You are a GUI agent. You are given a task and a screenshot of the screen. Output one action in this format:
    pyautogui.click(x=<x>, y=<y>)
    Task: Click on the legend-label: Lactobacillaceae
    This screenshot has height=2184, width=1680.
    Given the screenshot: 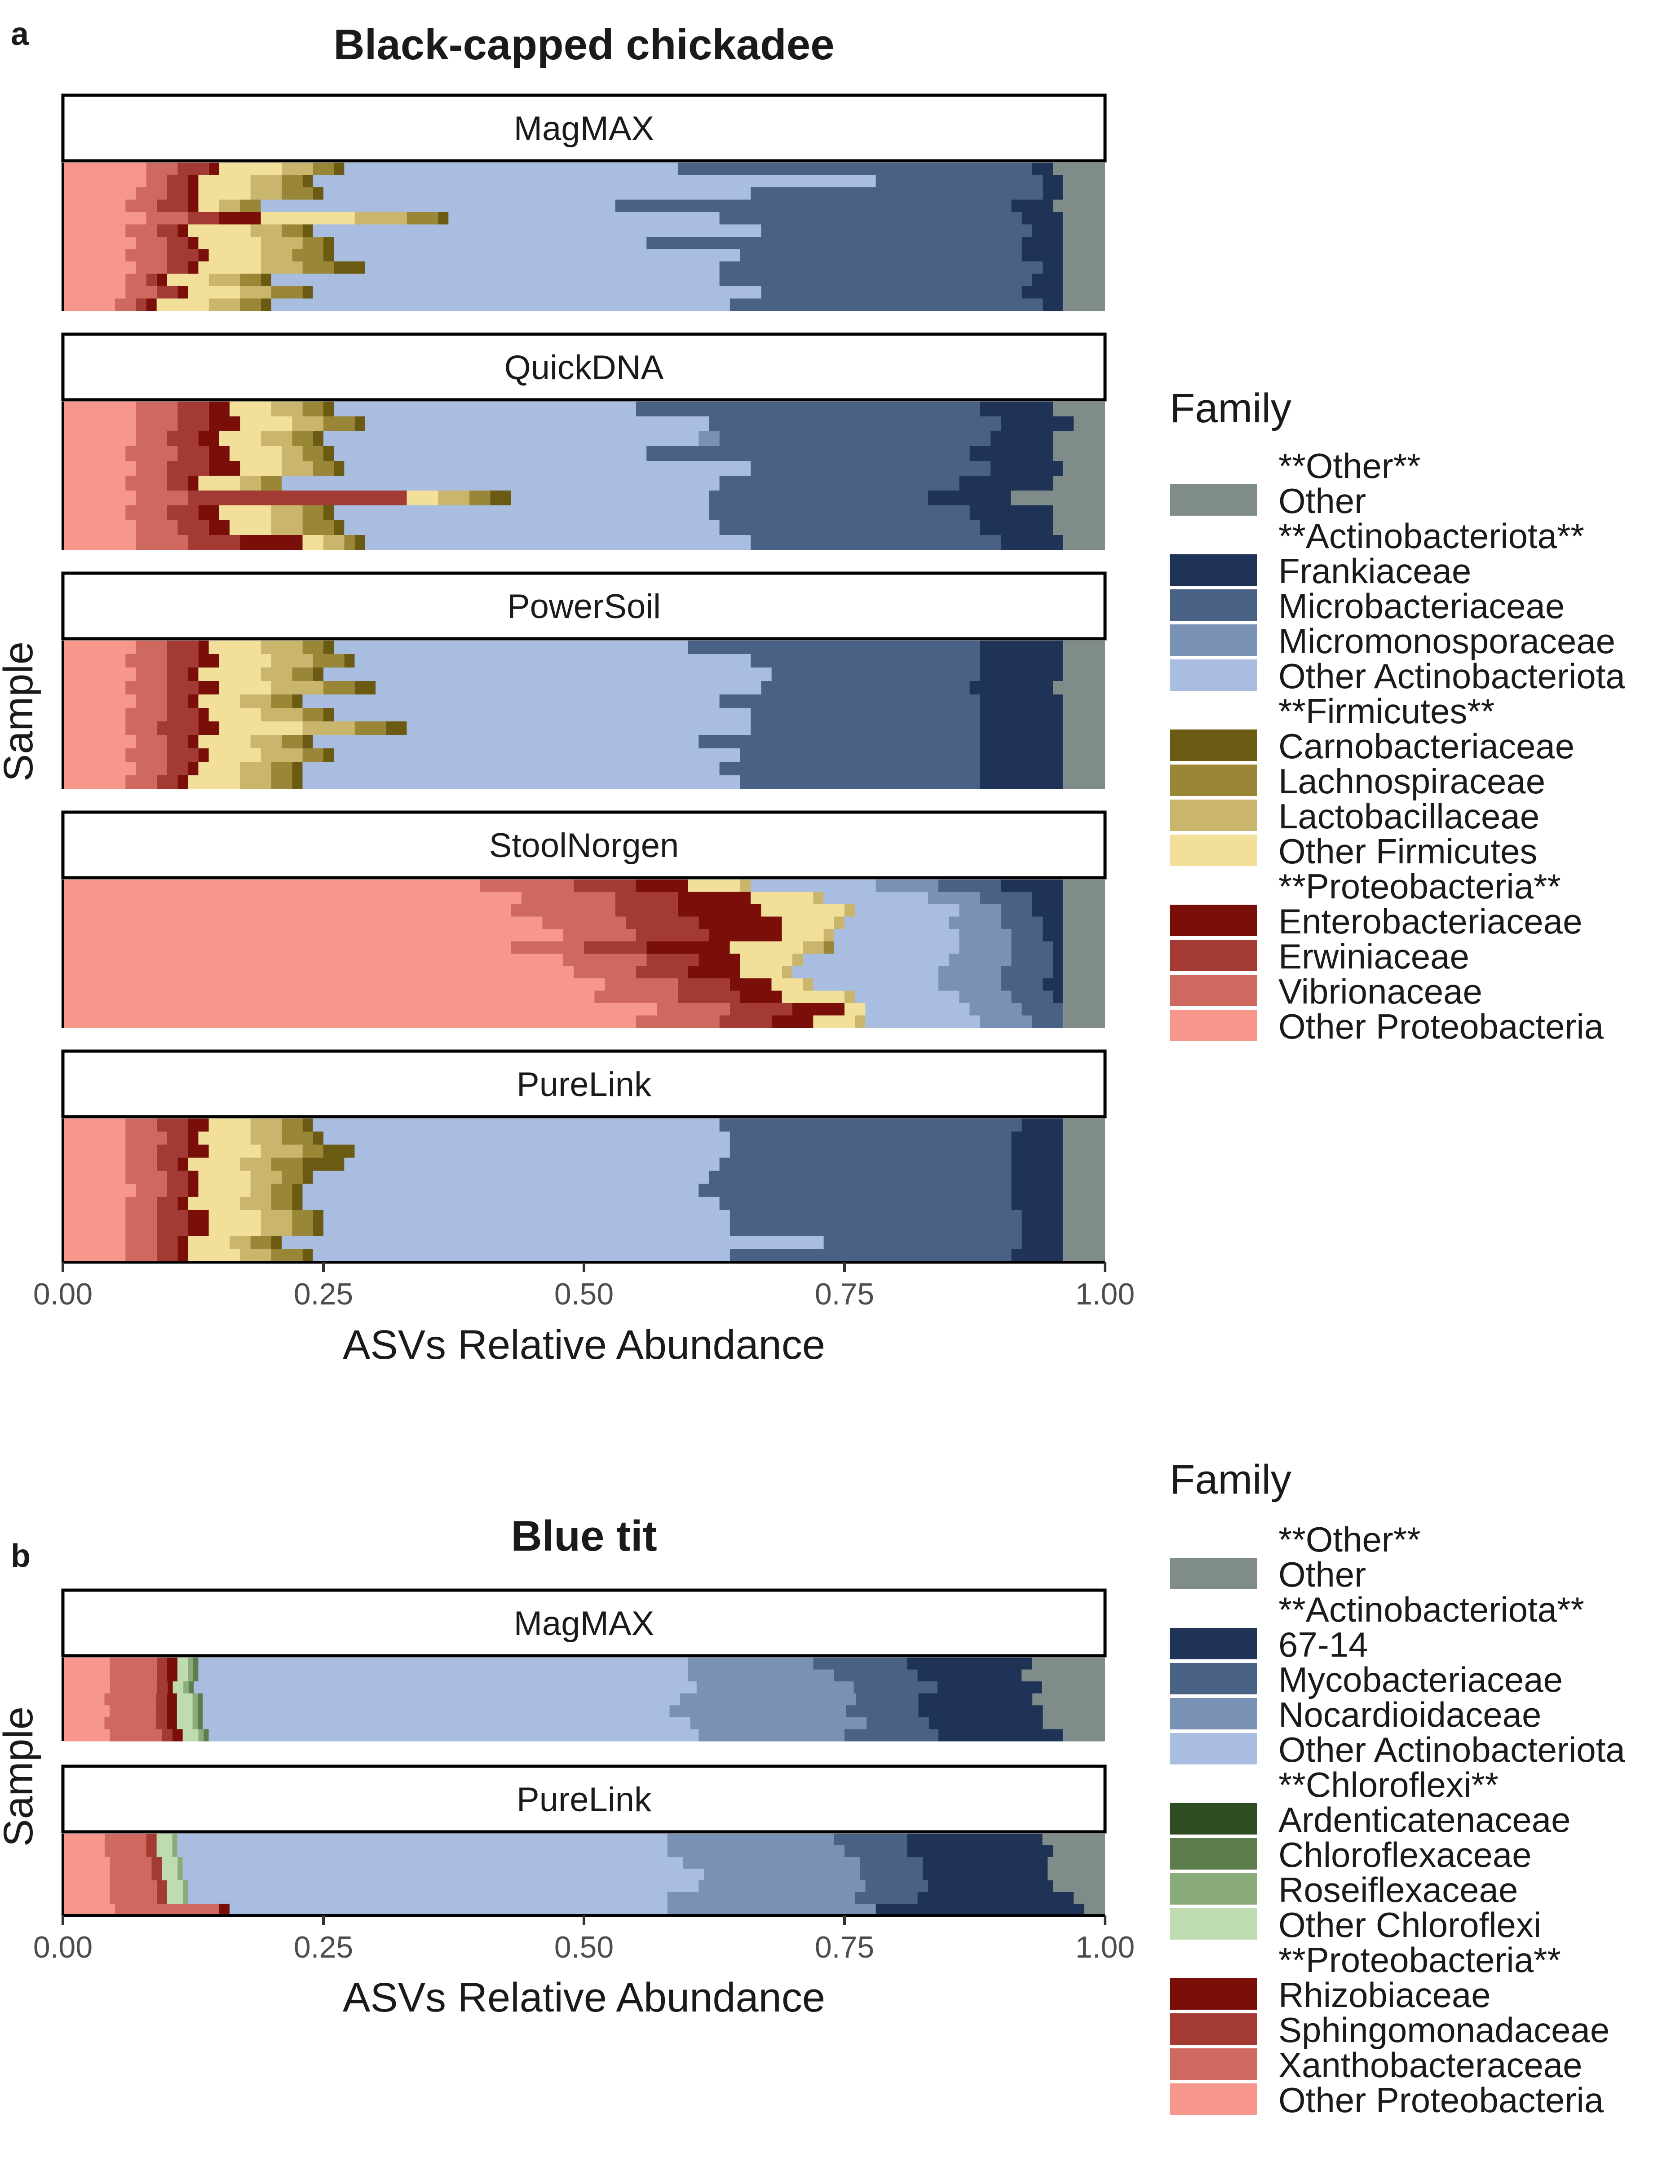 What is the action you would take?
    pyautogui.click(x=1408, y=816)
    